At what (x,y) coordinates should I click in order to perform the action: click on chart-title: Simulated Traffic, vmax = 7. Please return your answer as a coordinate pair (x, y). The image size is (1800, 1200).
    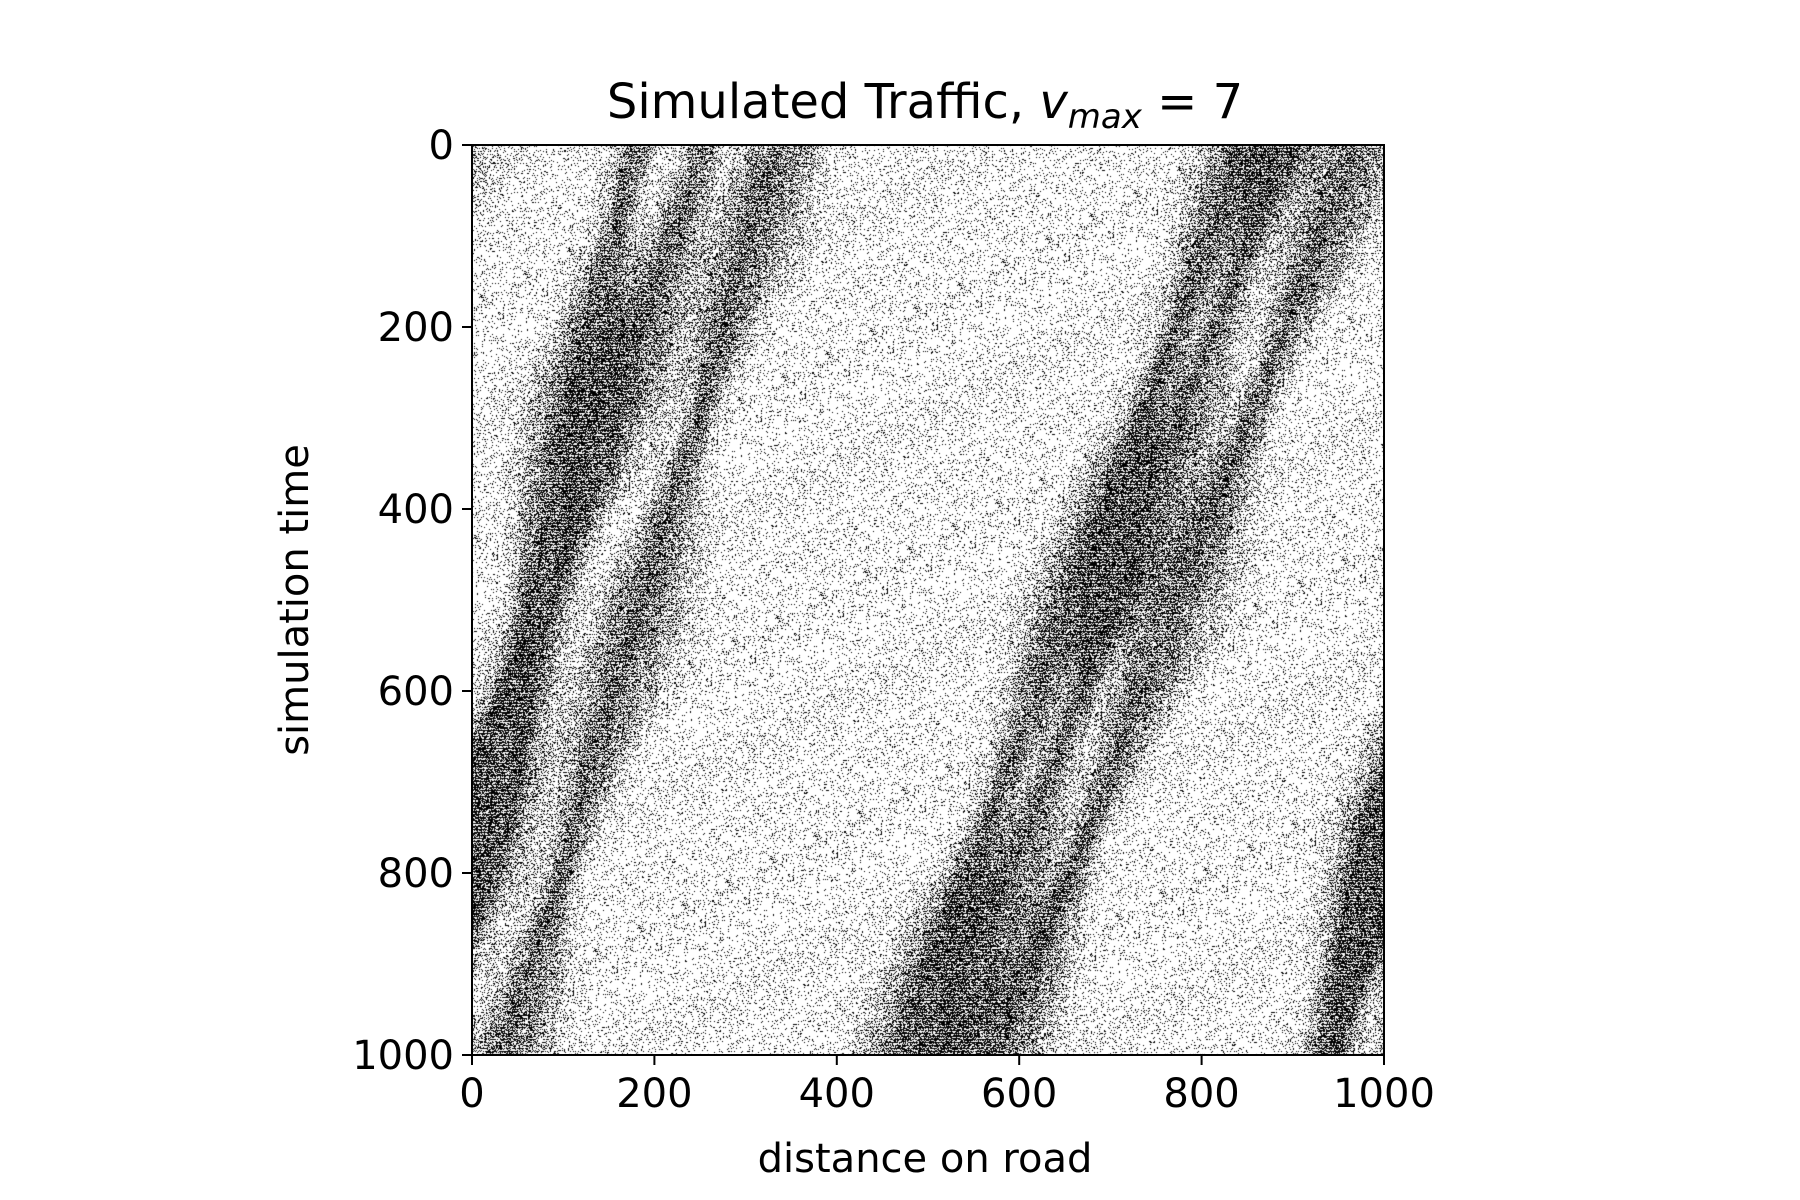
    Looking at the image, I should click on (925, 105).